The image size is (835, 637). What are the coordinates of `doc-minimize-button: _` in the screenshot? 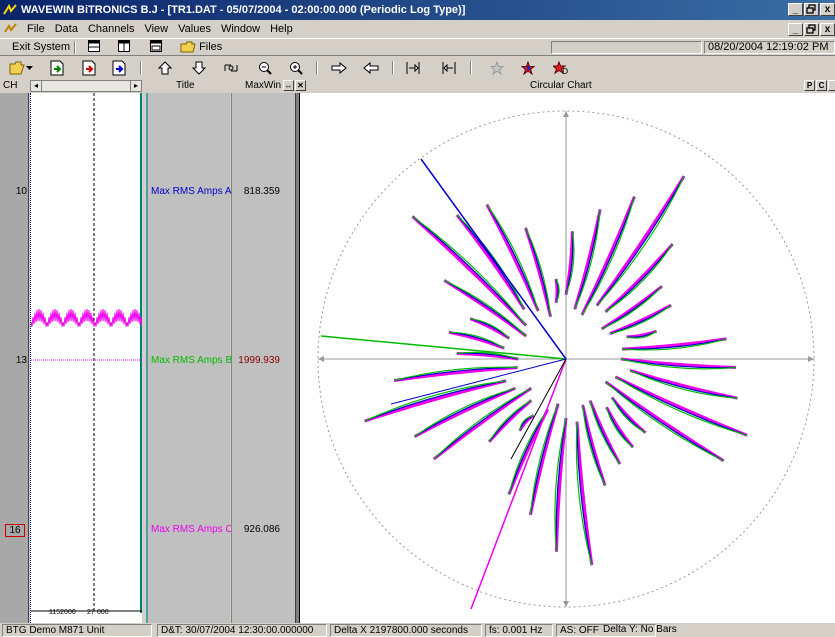 It's located at (795, 29).